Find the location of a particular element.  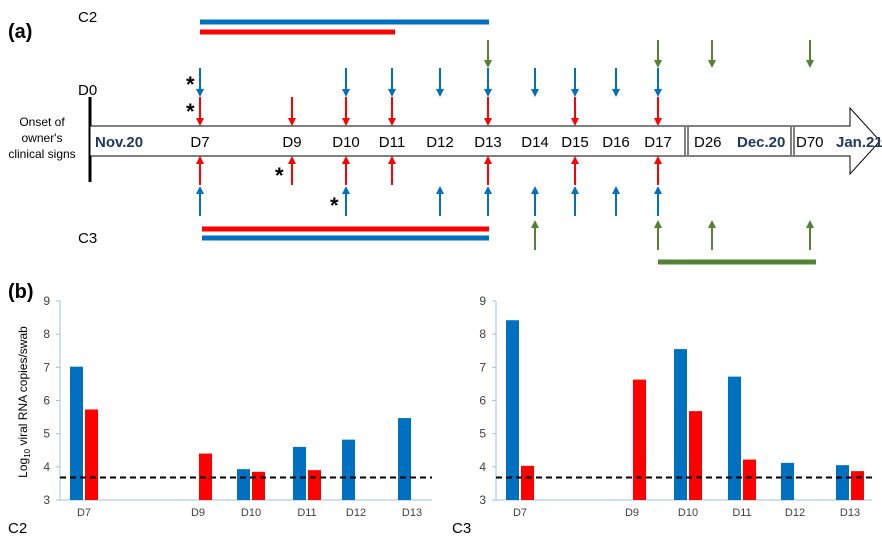

chart-c2-xtick-label-d11: D11 is located at coordinates (306, 513).